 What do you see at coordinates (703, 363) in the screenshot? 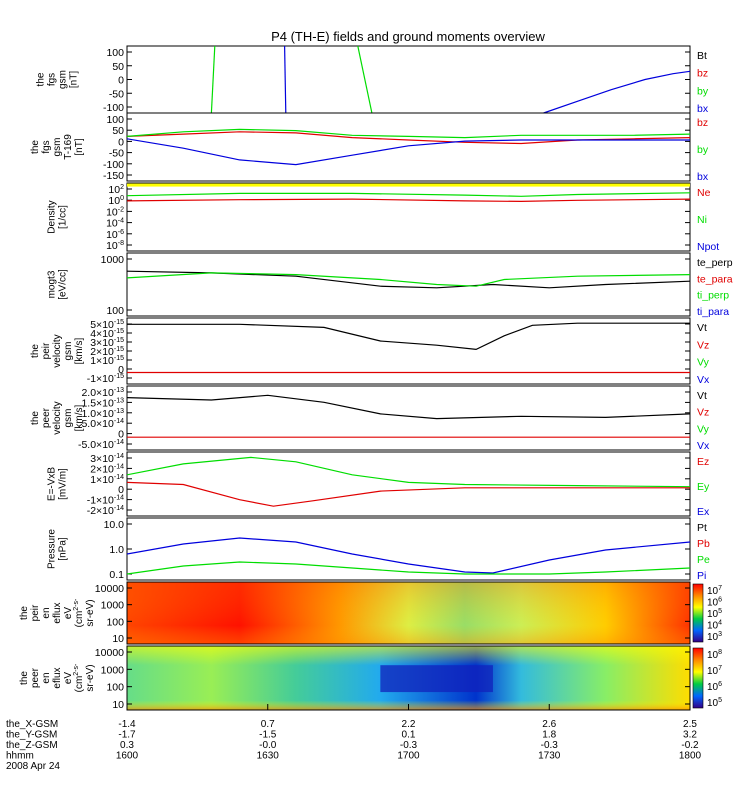
I see `legend-vy: Vy` at bounding box center [703, 363].